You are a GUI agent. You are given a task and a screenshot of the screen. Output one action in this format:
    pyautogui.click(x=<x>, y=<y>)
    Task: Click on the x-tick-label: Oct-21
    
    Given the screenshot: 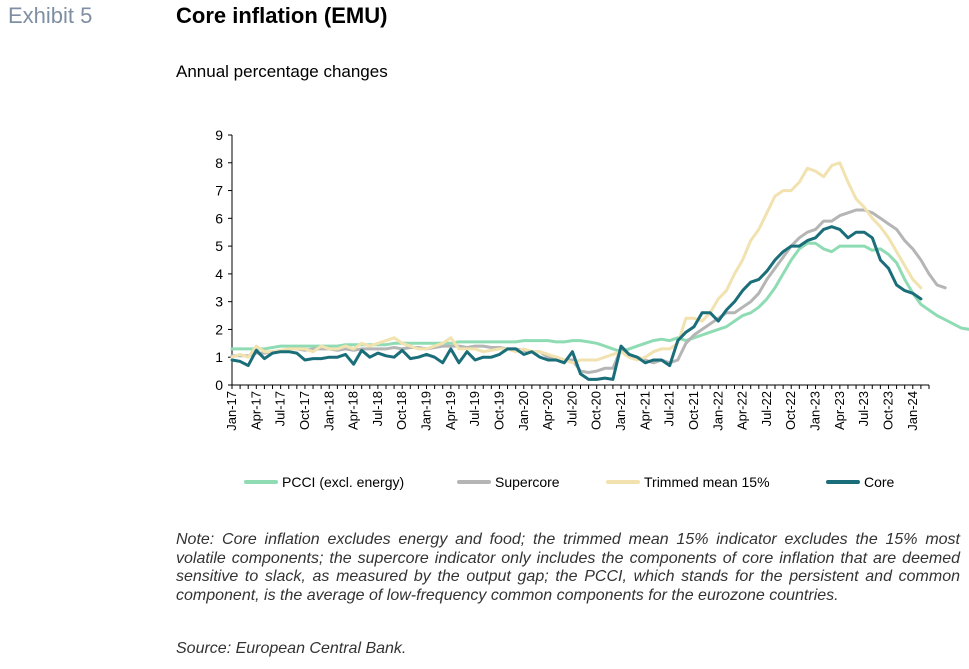 What is the action you would take?
    pyautogui.click(x=693, y=410)
    